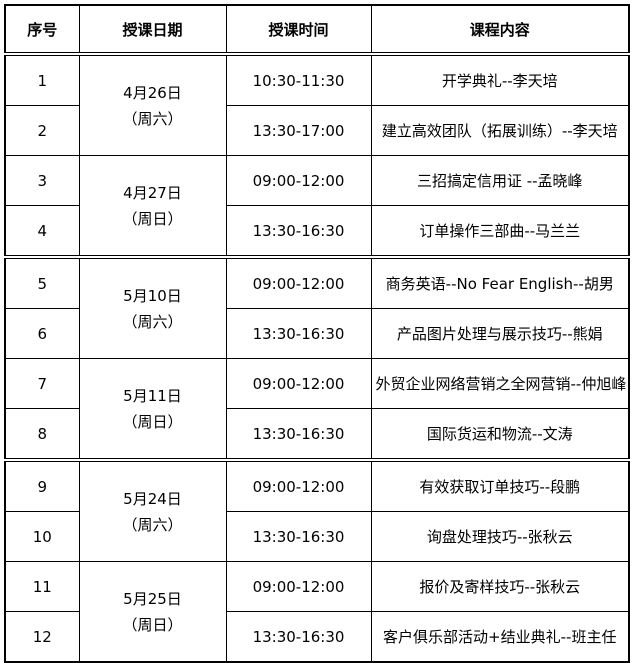 The image size is (632, 663). I want to click on content-cell: 订单操作三部曲--马兰兰, so click(500, 232).